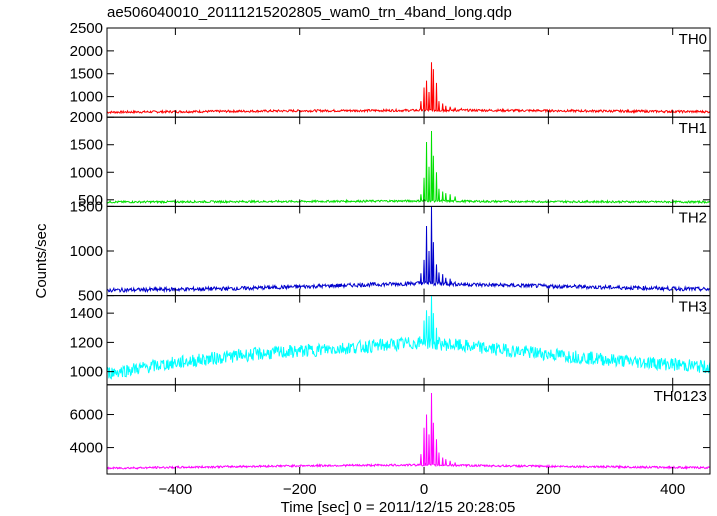  I want to click on y-tick-label: 6000, so click(86, 415).